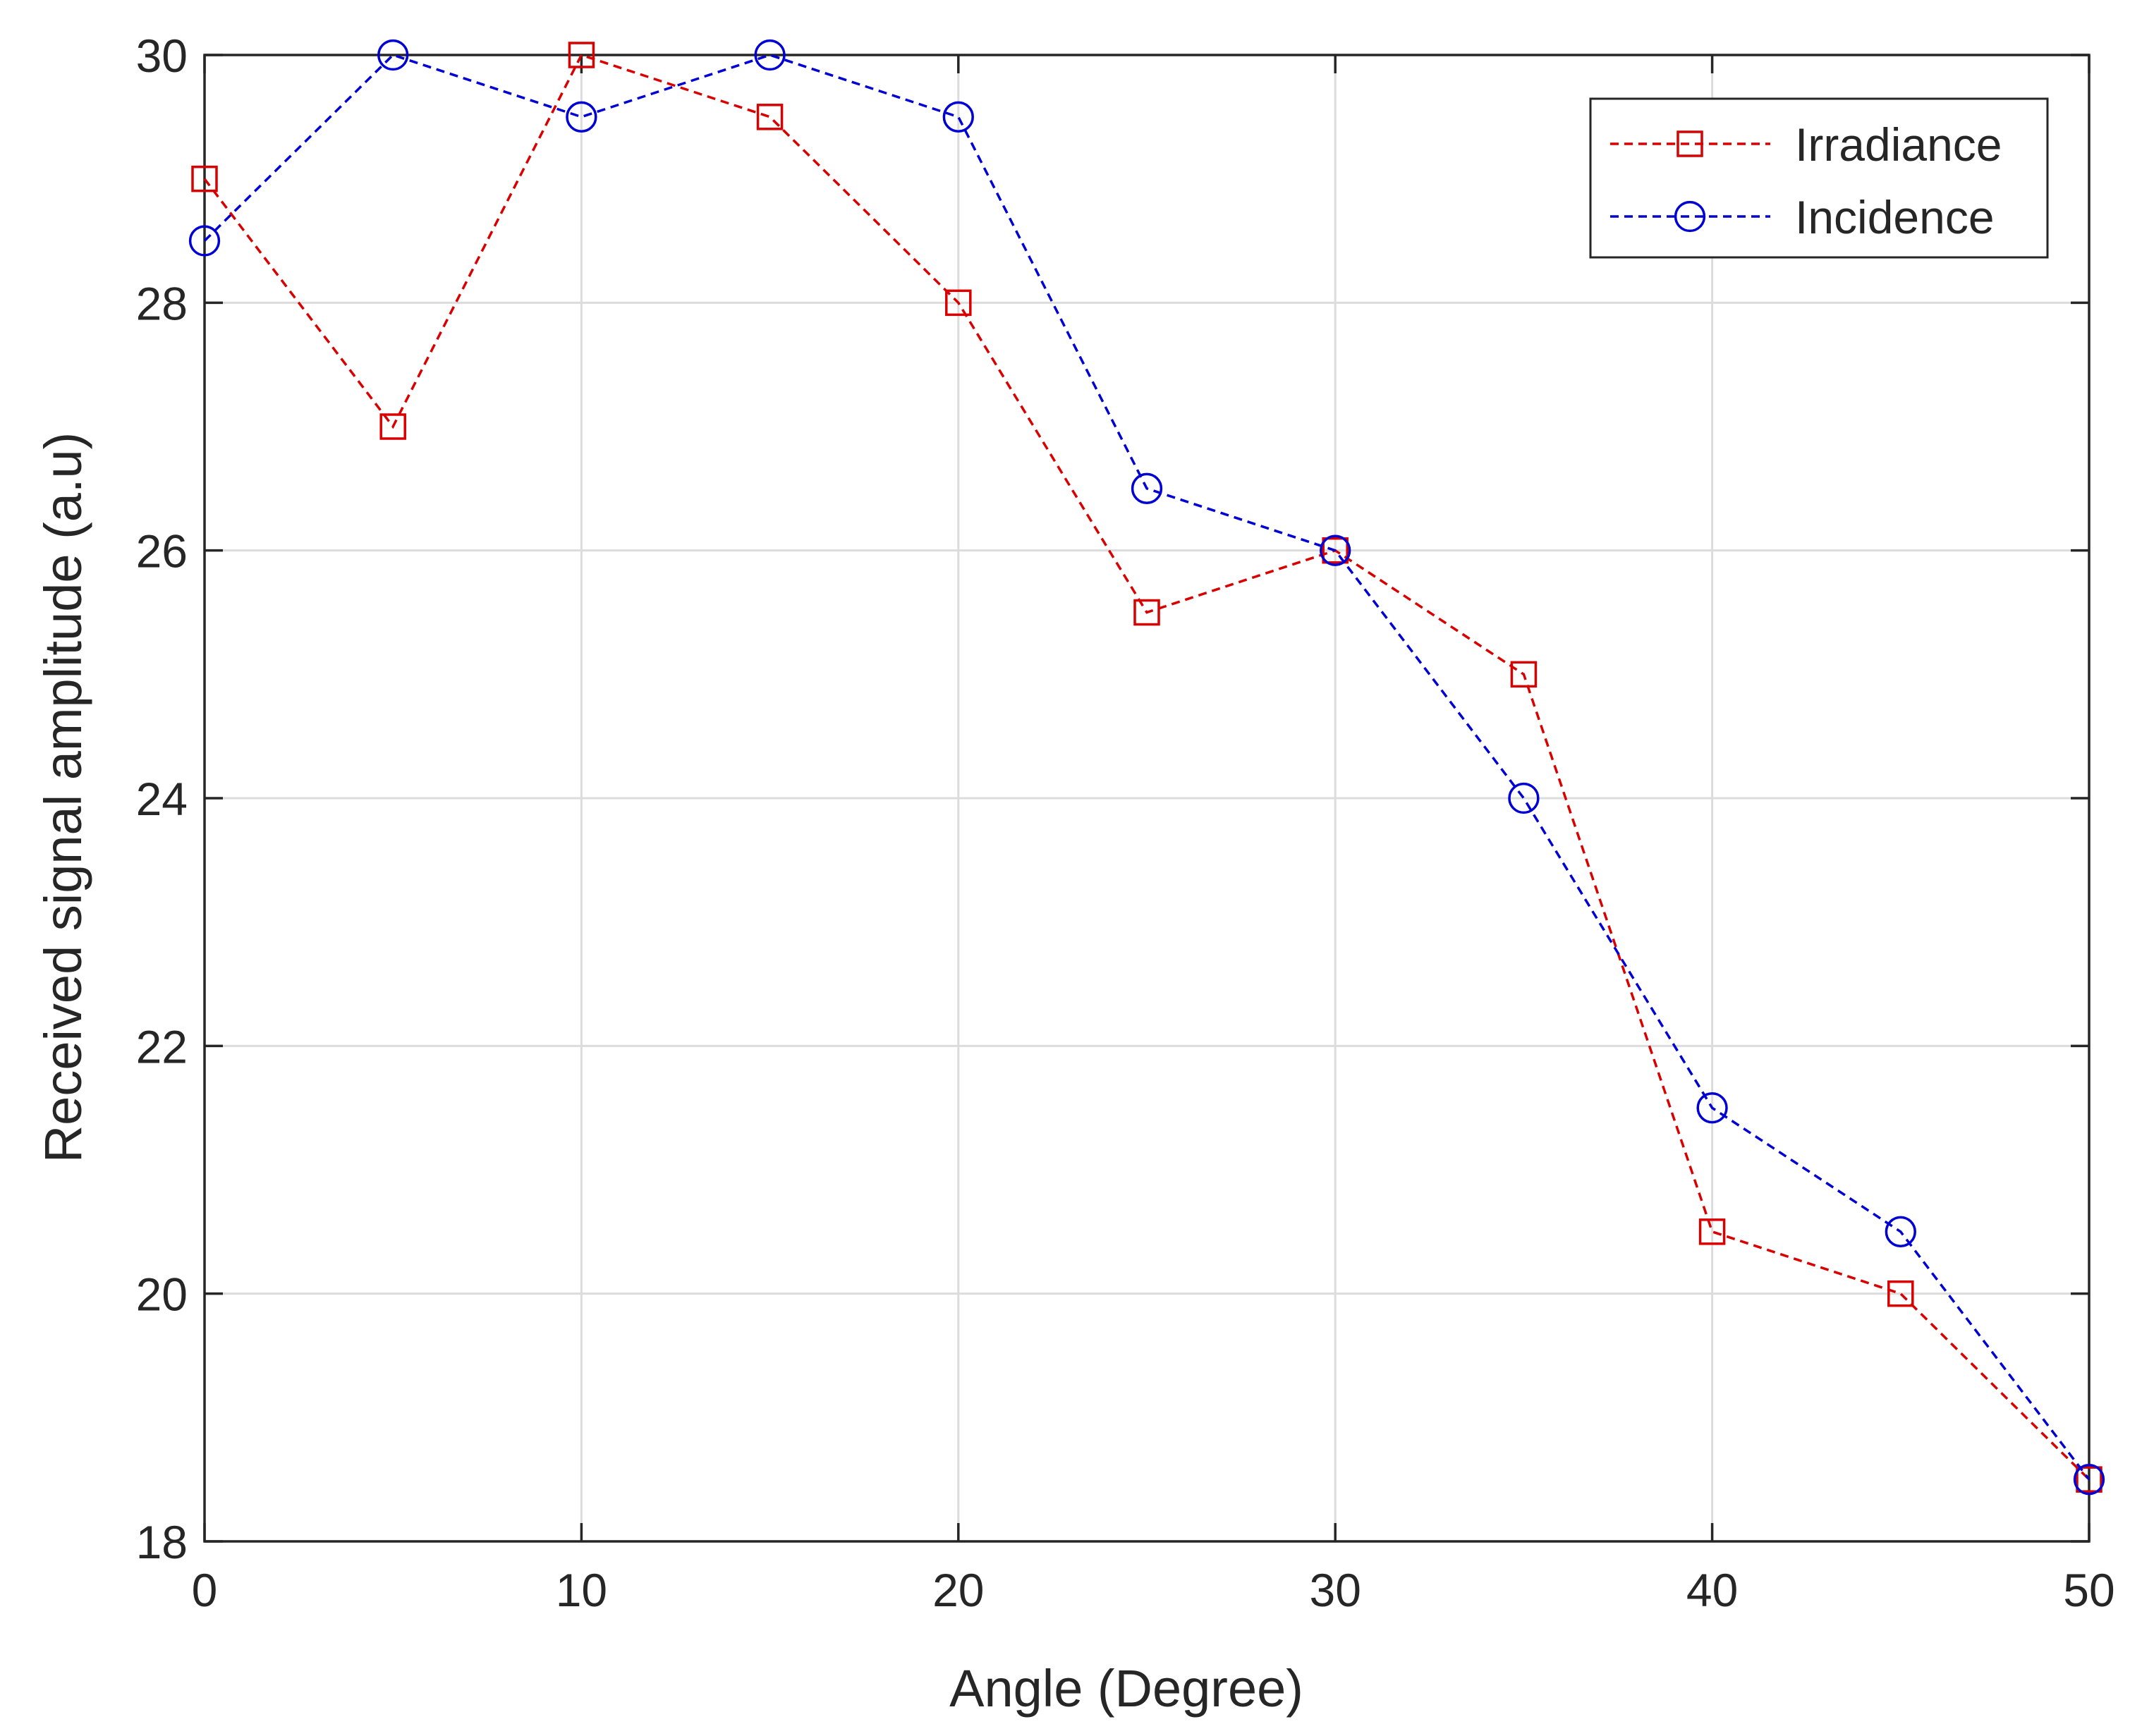 The width and height of the screenshot is (2130, 1736). Describe the element at coordinates (162, 799) in the screenshot. I see `y-tick-label: 24` at that location.